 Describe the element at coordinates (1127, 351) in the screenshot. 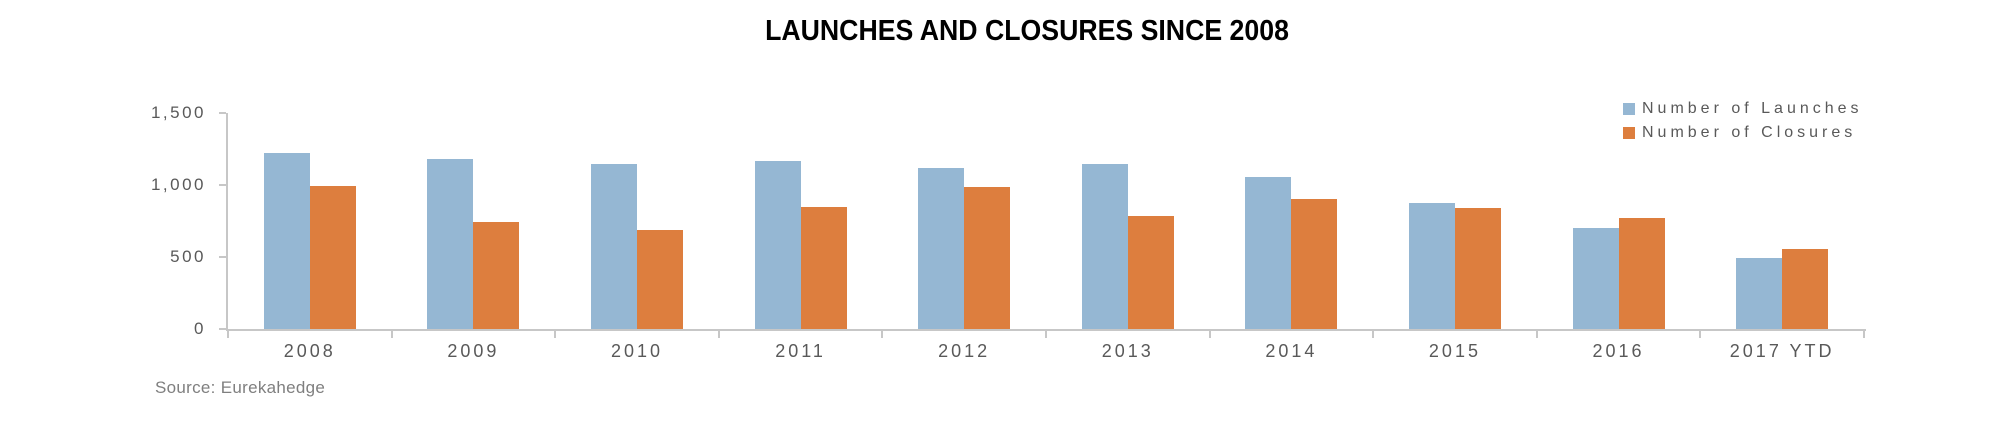

I see `x-axis-label-2013: 2013` at that location.